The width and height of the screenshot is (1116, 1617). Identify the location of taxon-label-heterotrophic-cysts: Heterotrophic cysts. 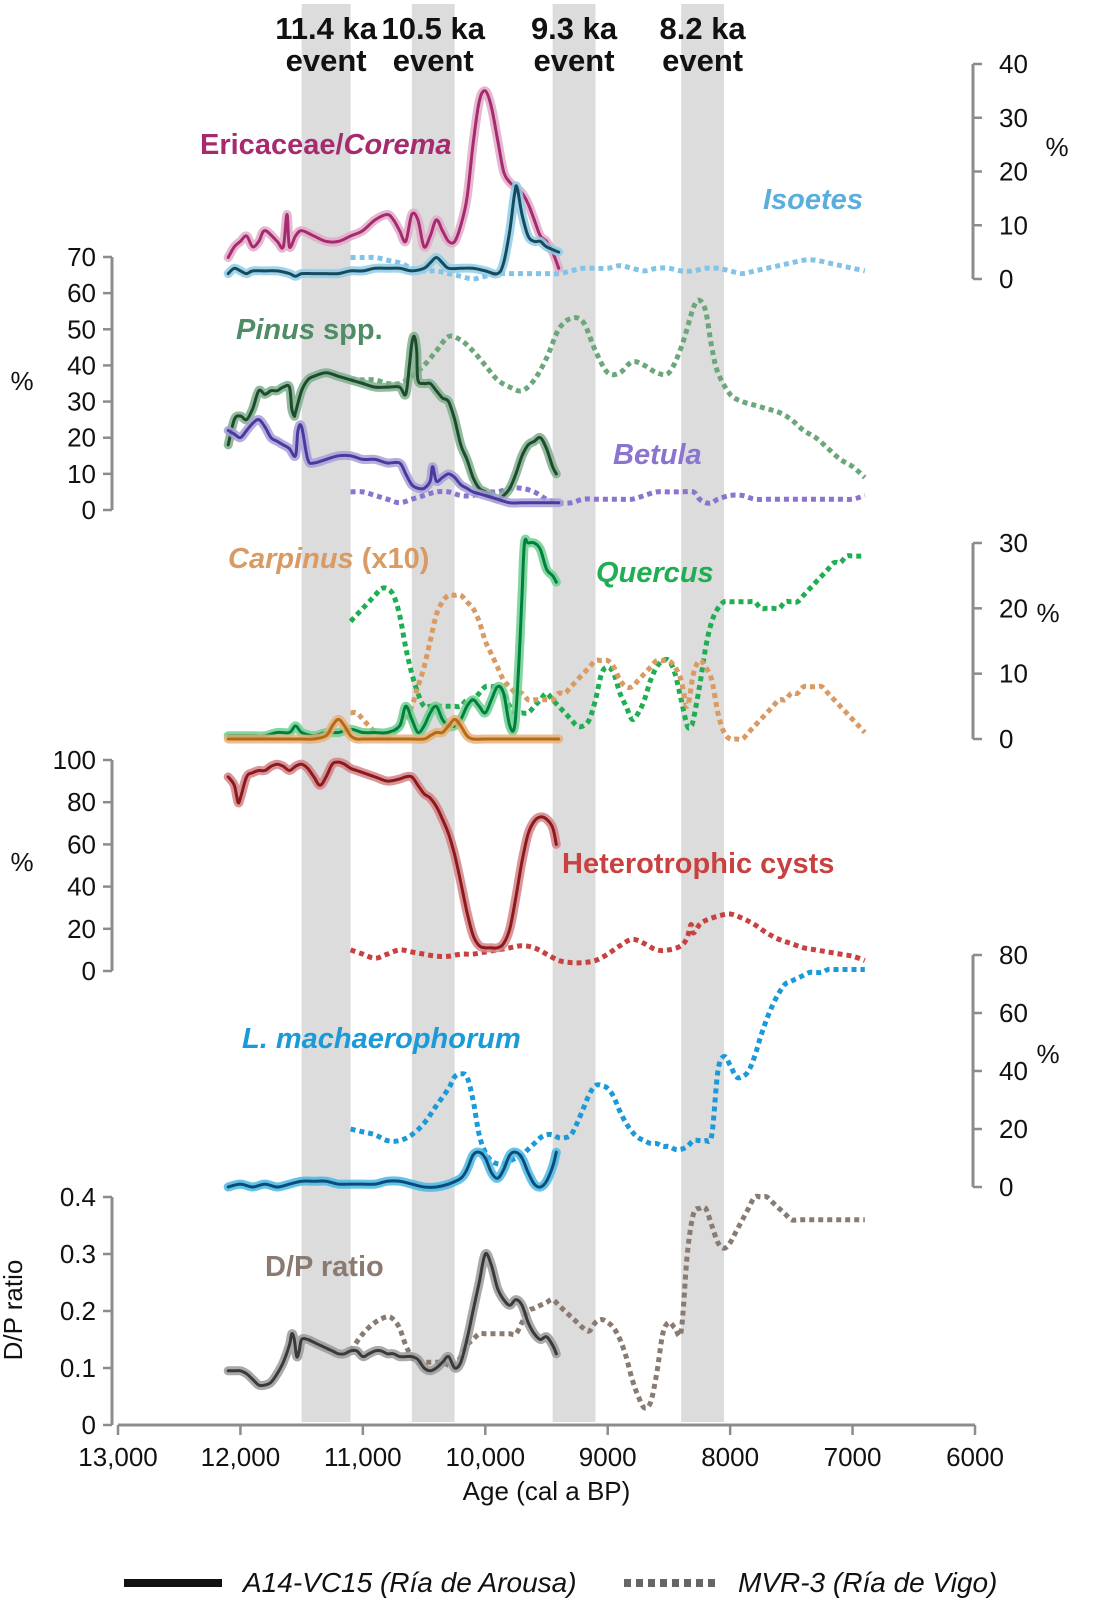
(698, 864).